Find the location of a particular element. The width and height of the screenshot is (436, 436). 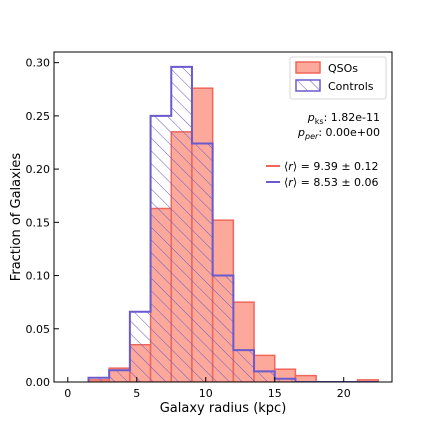

ks-pvalue-annotation: pks: 1.82e-11 is located at coordinates (343, 118).